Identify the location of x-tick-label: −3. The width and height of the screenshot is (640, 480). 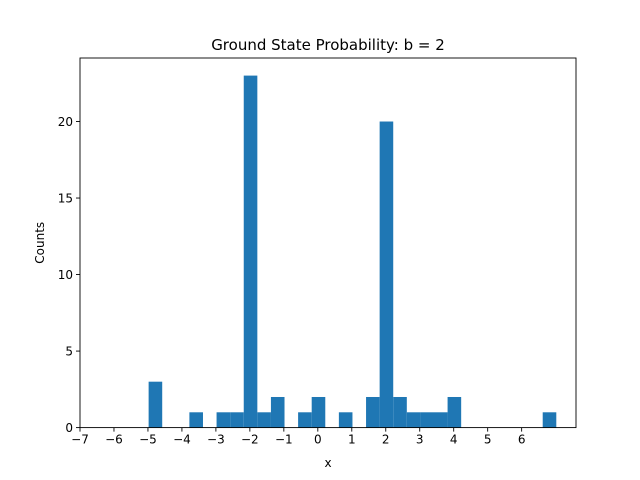
(216, 440).